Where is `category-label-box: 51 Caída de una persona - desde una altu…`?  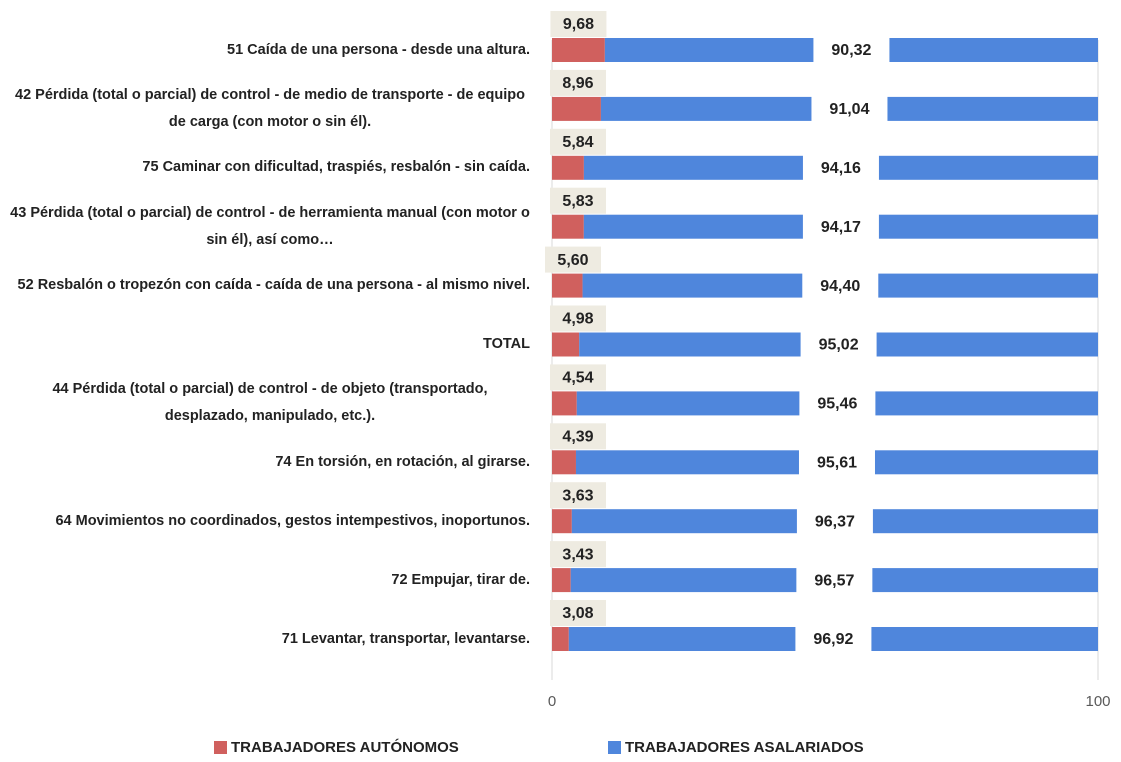
category-label-box: 51 Caída de una persona - desde una altu… is located at coordinates (265, 50).